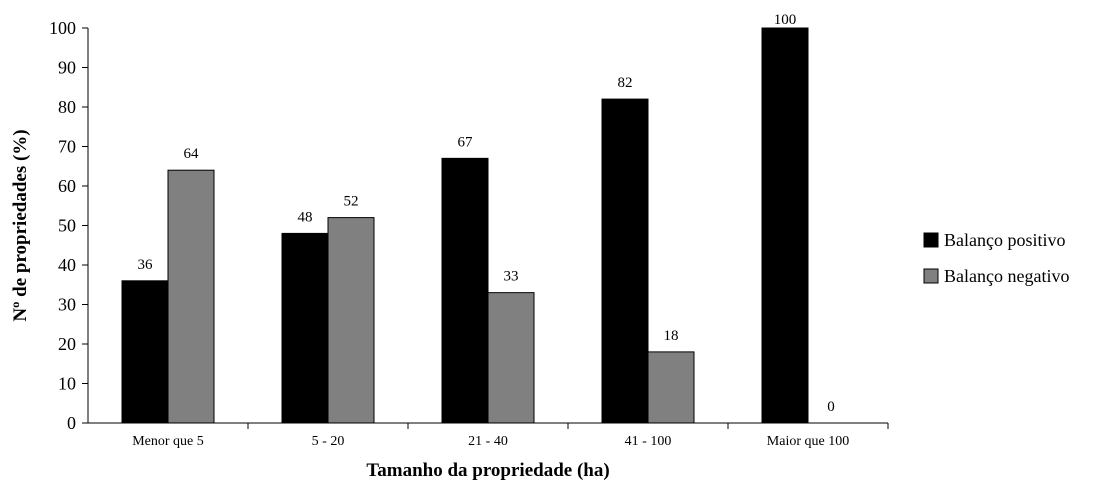 This screenshot has height=491, width=1115. Describe the element at coordinates (192, 154) in the screenshot. I see `data-label: 64` at that location.